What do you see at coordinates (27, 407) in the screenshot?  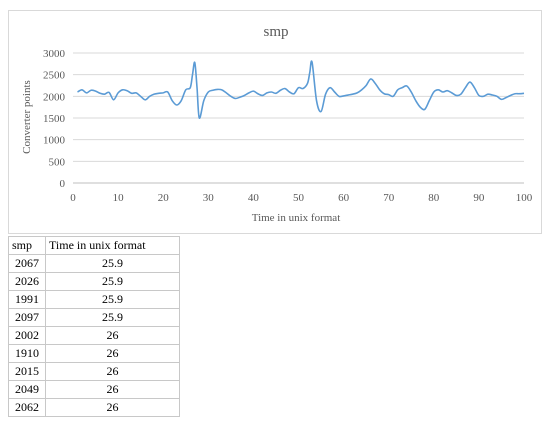 I see `smp-cell: 2062` at bounding box center [27, 407].